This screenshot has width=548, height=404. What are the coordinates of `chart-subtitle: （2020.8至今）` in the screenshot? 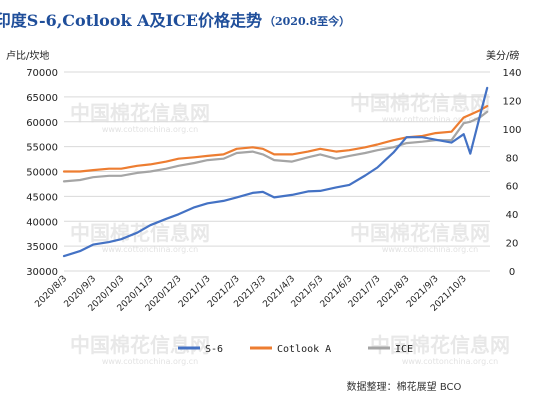 It's located at (307, 21).